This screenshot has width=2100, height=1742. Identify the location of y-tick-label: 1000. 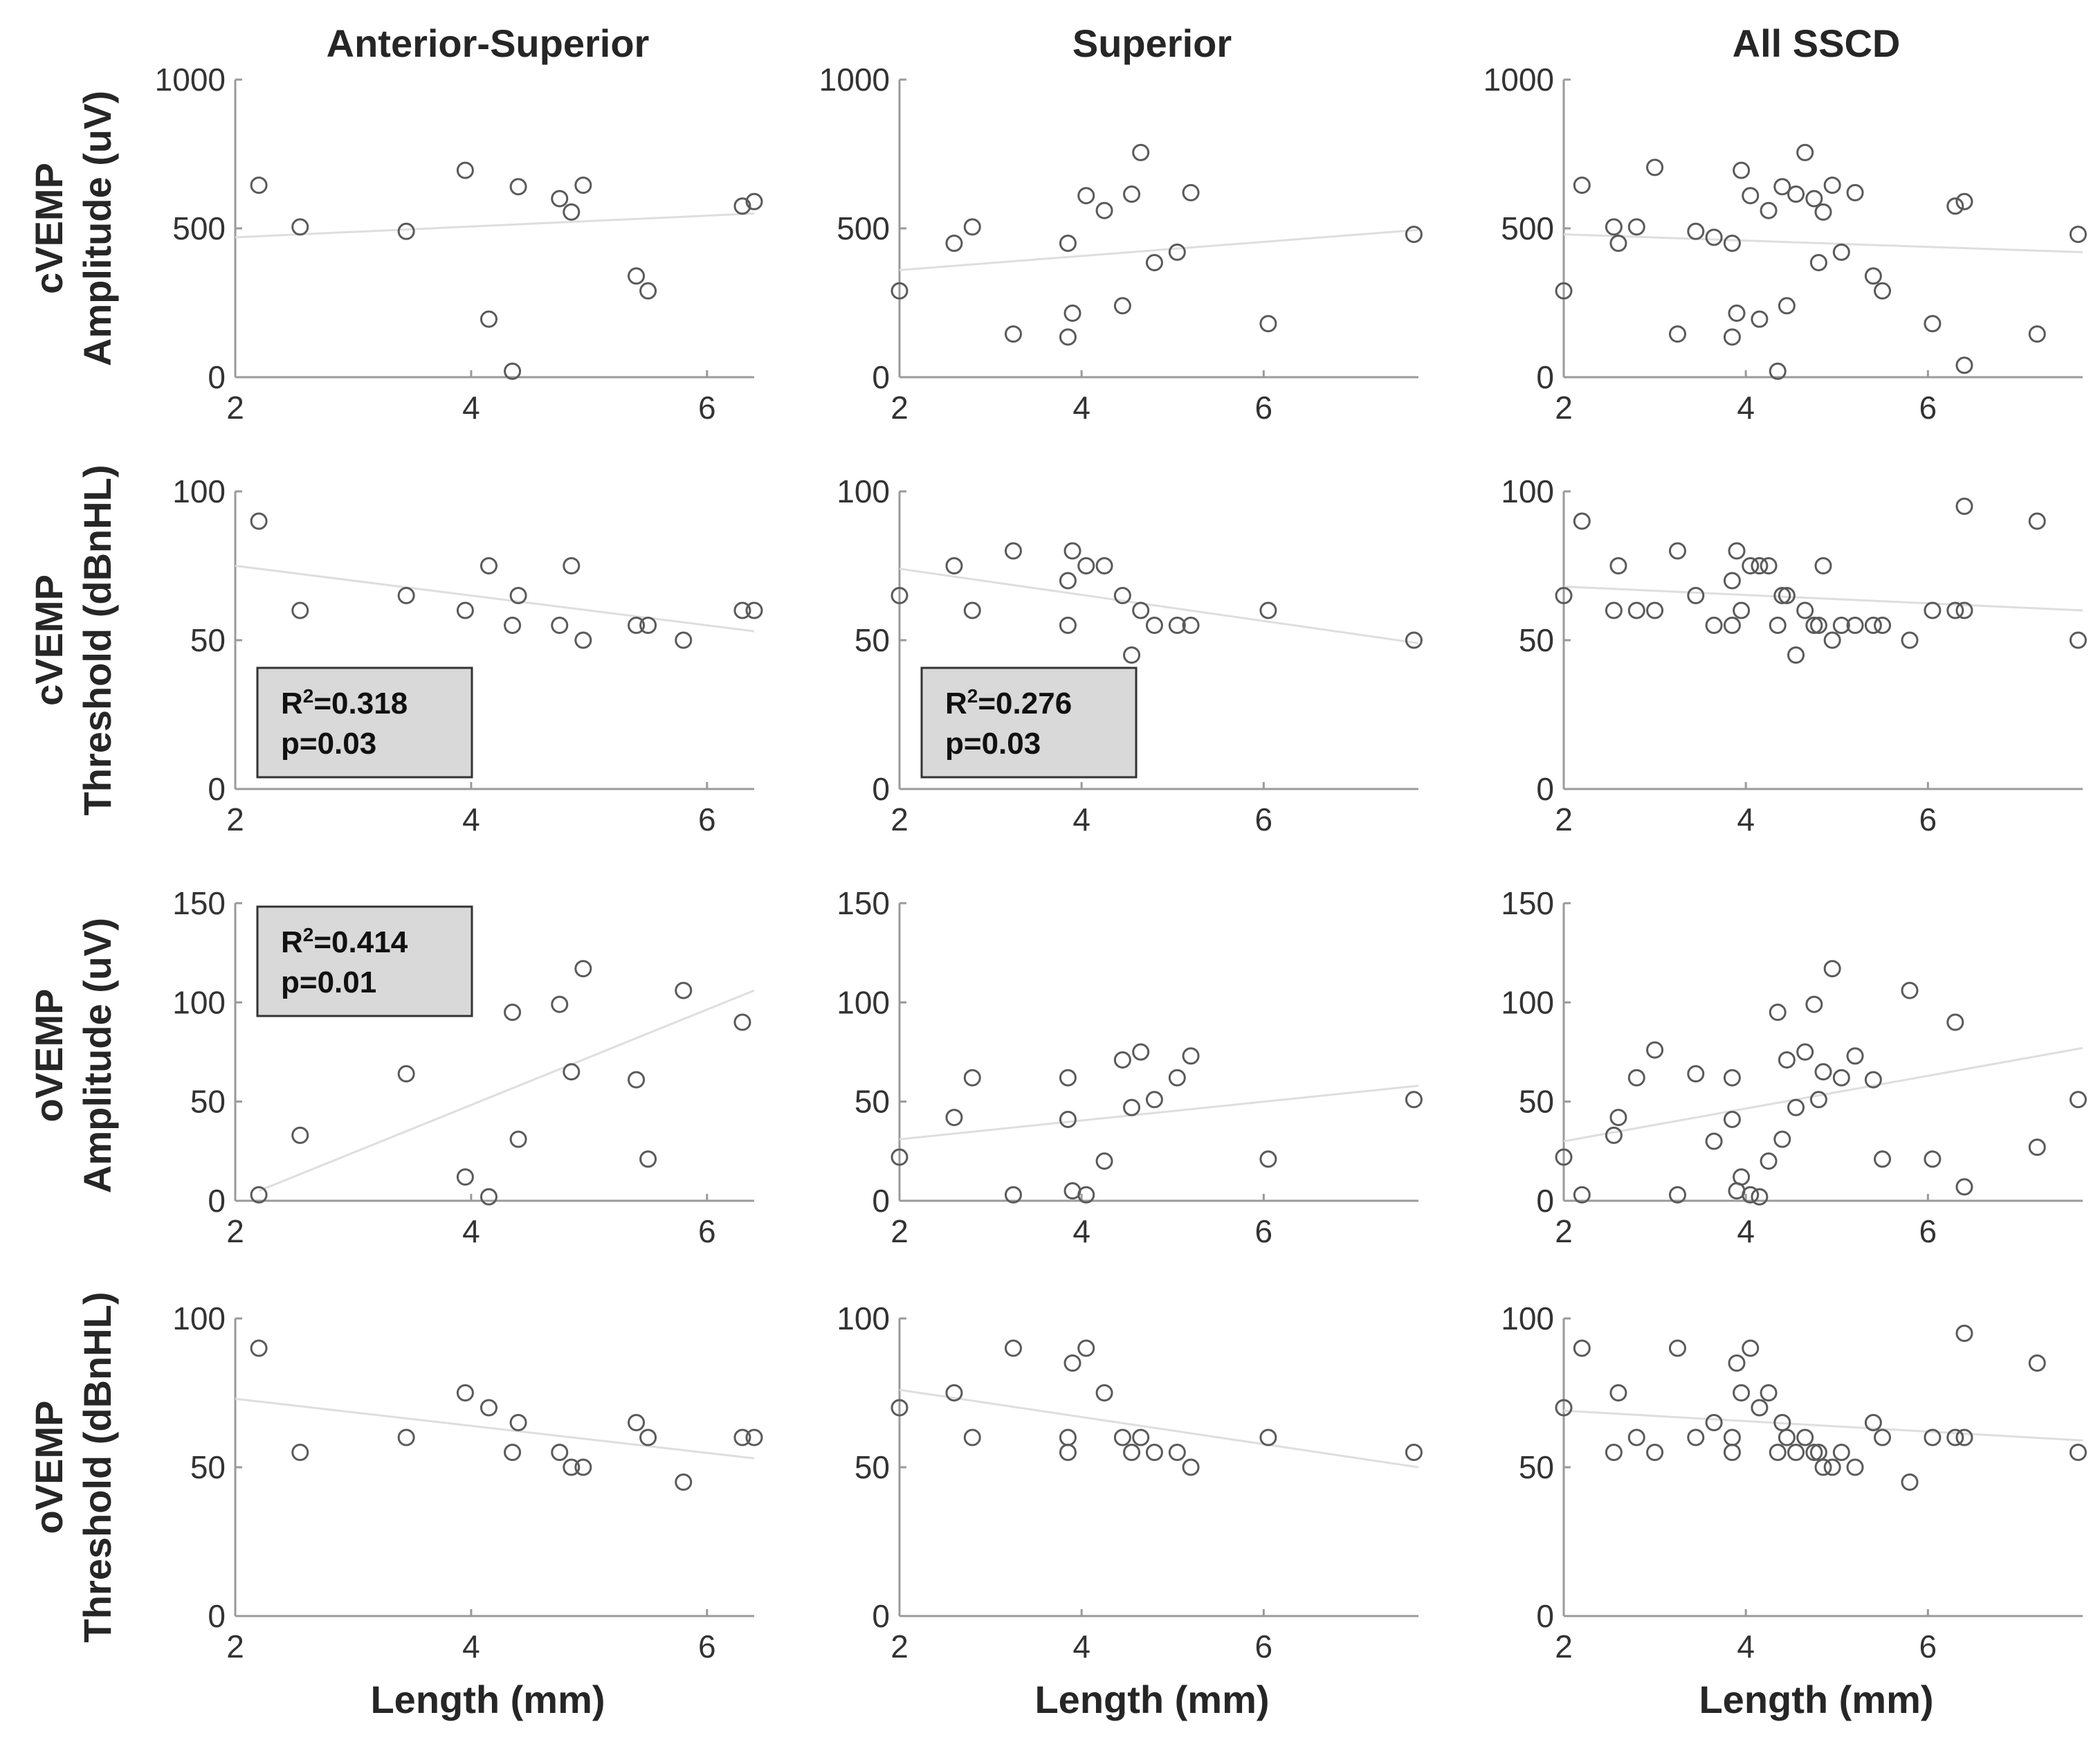
(1518, 80).